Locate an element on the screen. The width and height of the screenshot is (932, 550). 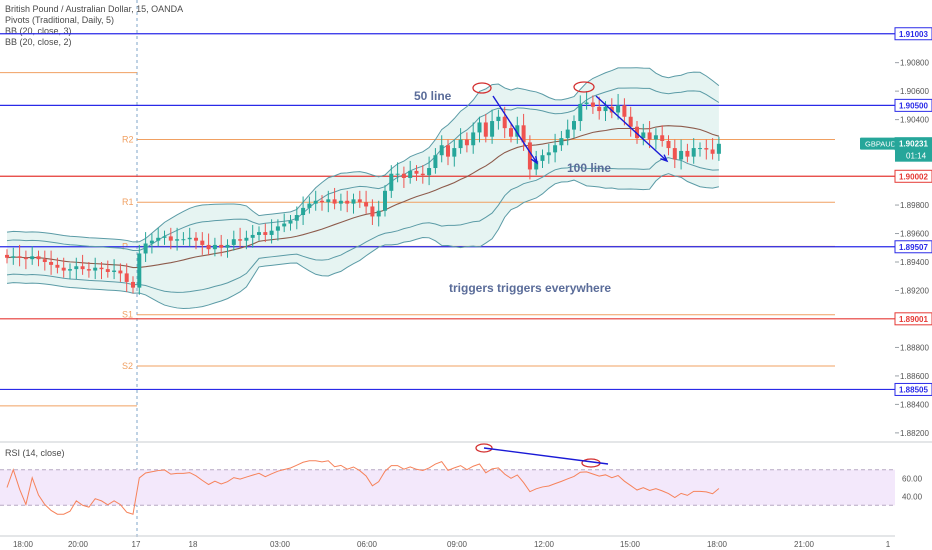
pivot-label-s1: S1 is located at coordinates (127, 315).